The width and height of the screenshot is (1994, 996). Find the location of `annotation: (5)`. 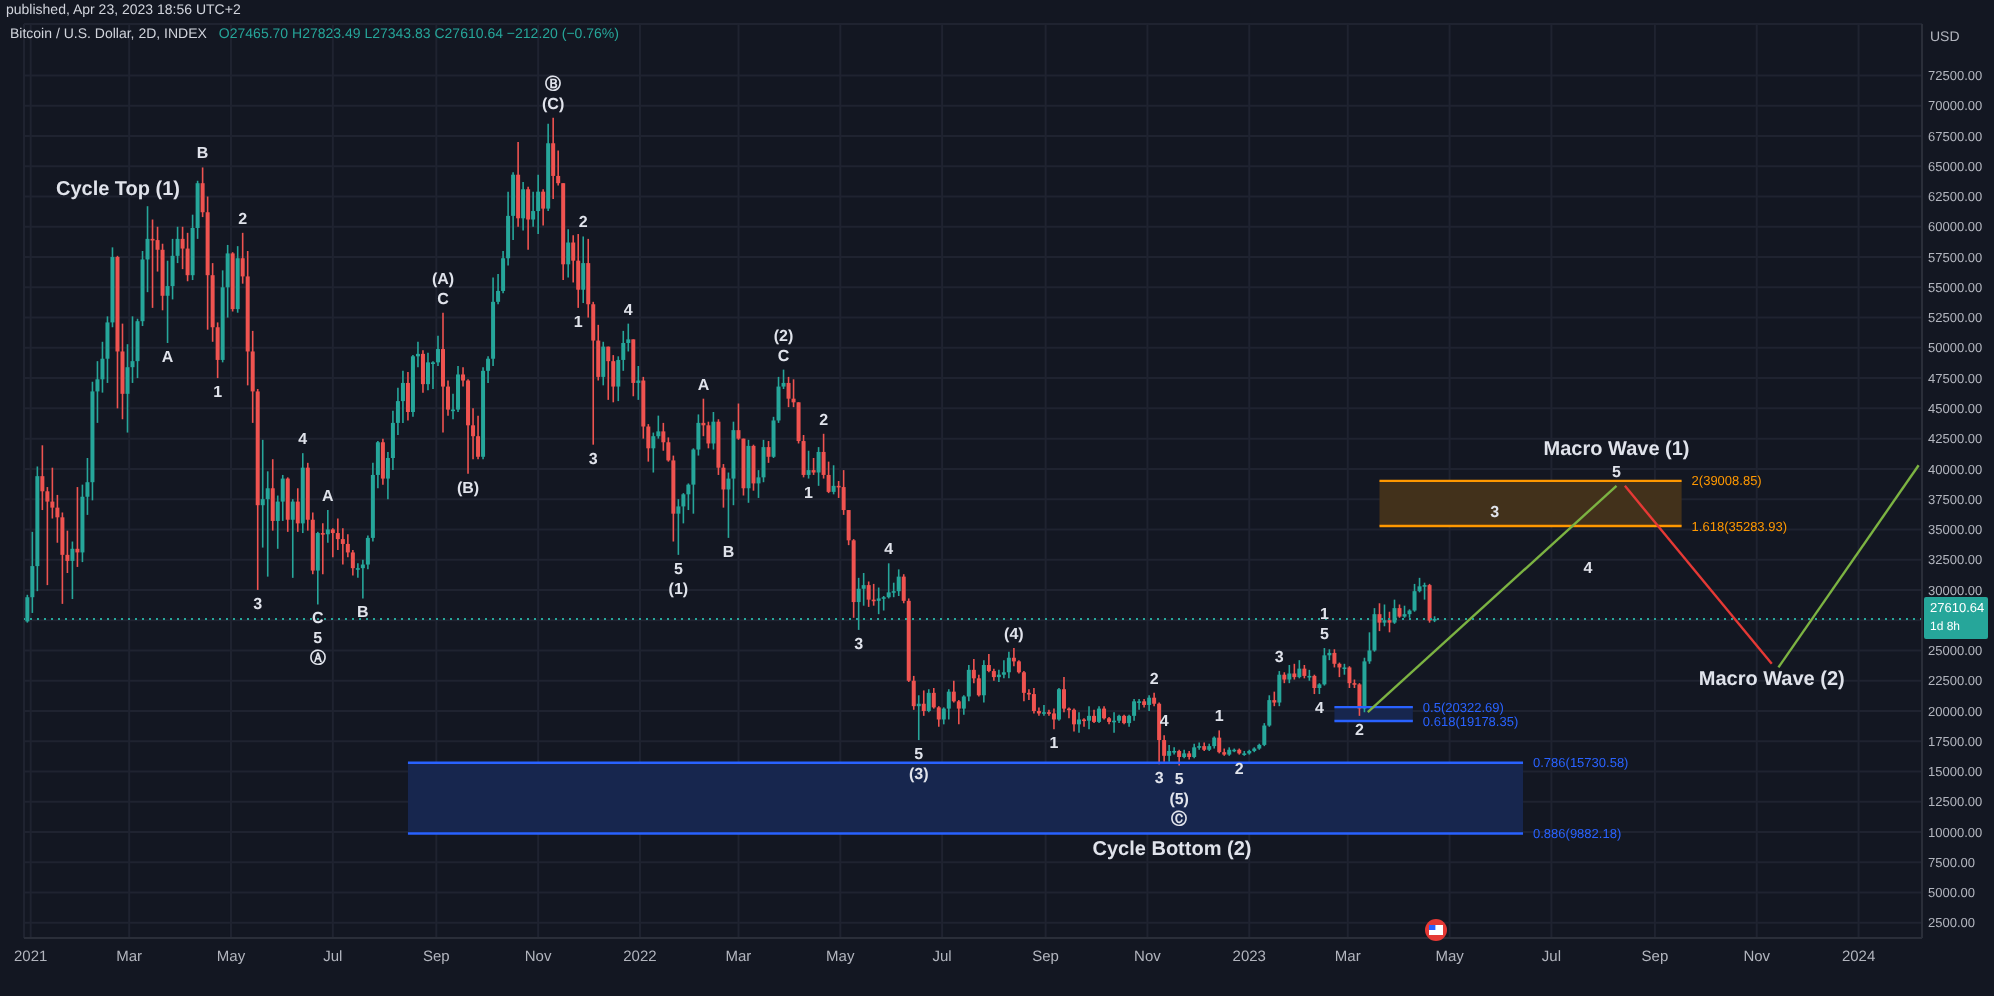

annotation: (5) is located at coordinates (1179, 799).